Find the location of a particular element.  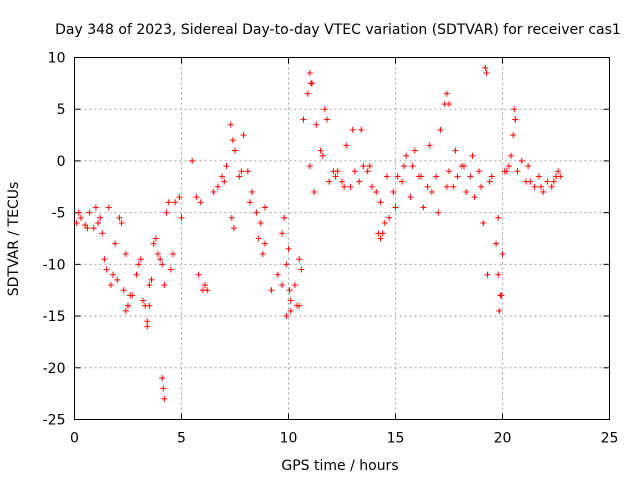

x-tick-label: 15 is located at coordinates (396, 439).